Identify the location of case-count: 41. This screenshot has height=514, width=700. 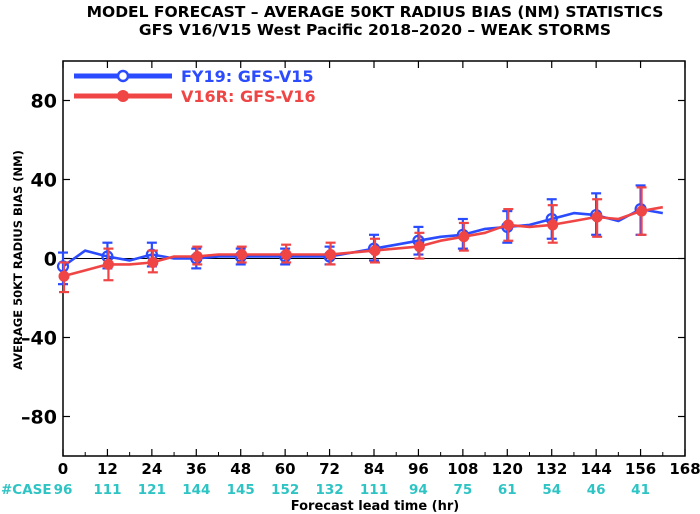
(640, 490).